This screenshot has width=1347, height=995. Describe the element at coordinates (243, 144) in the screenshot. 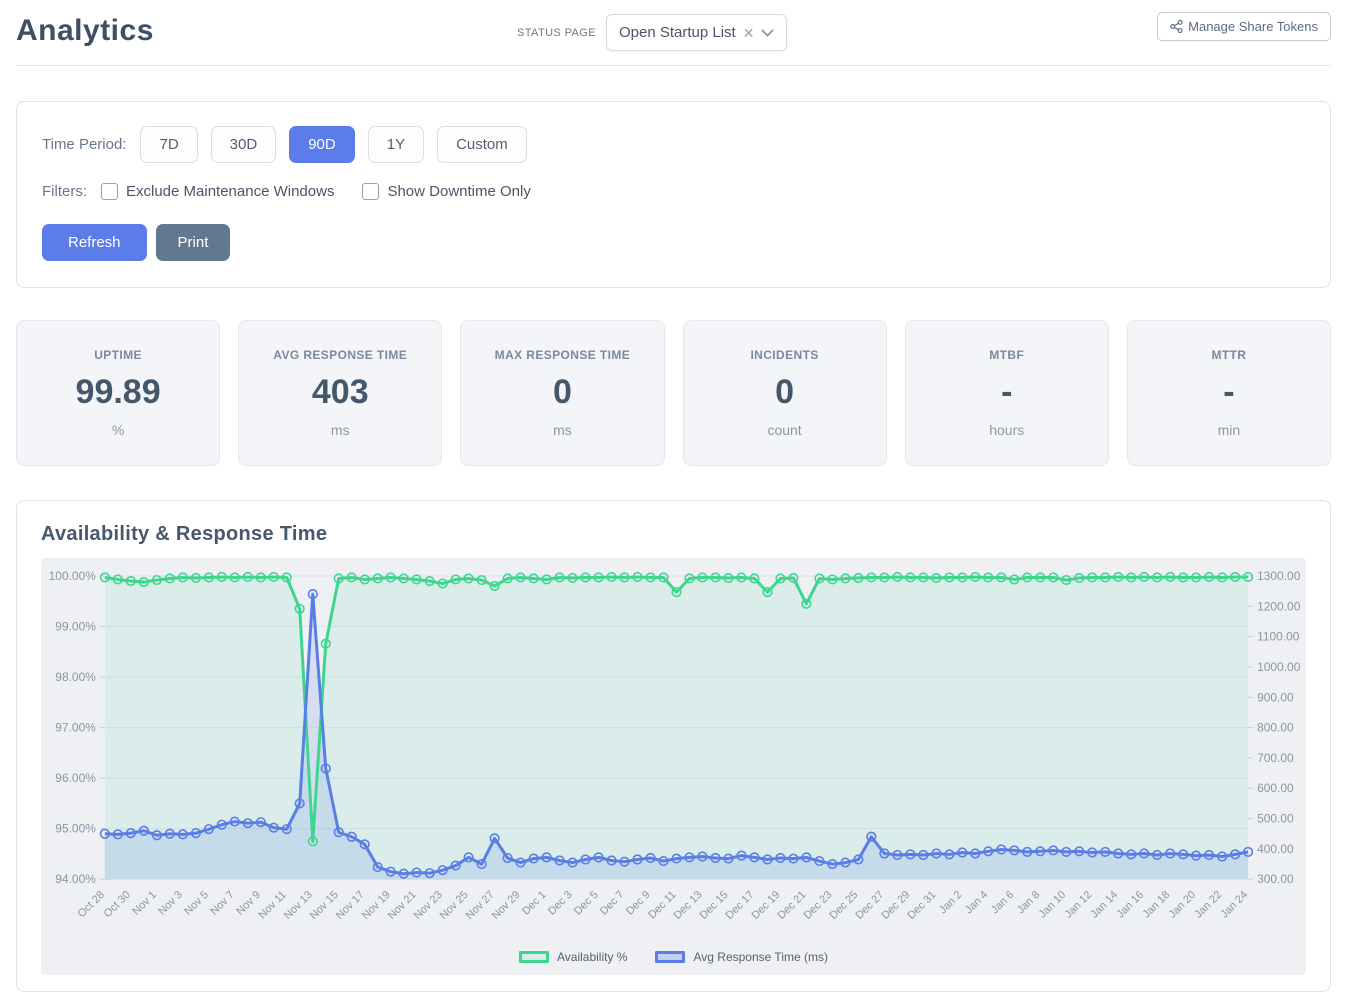

I see `time-period-button-30d: 30D` at that location.